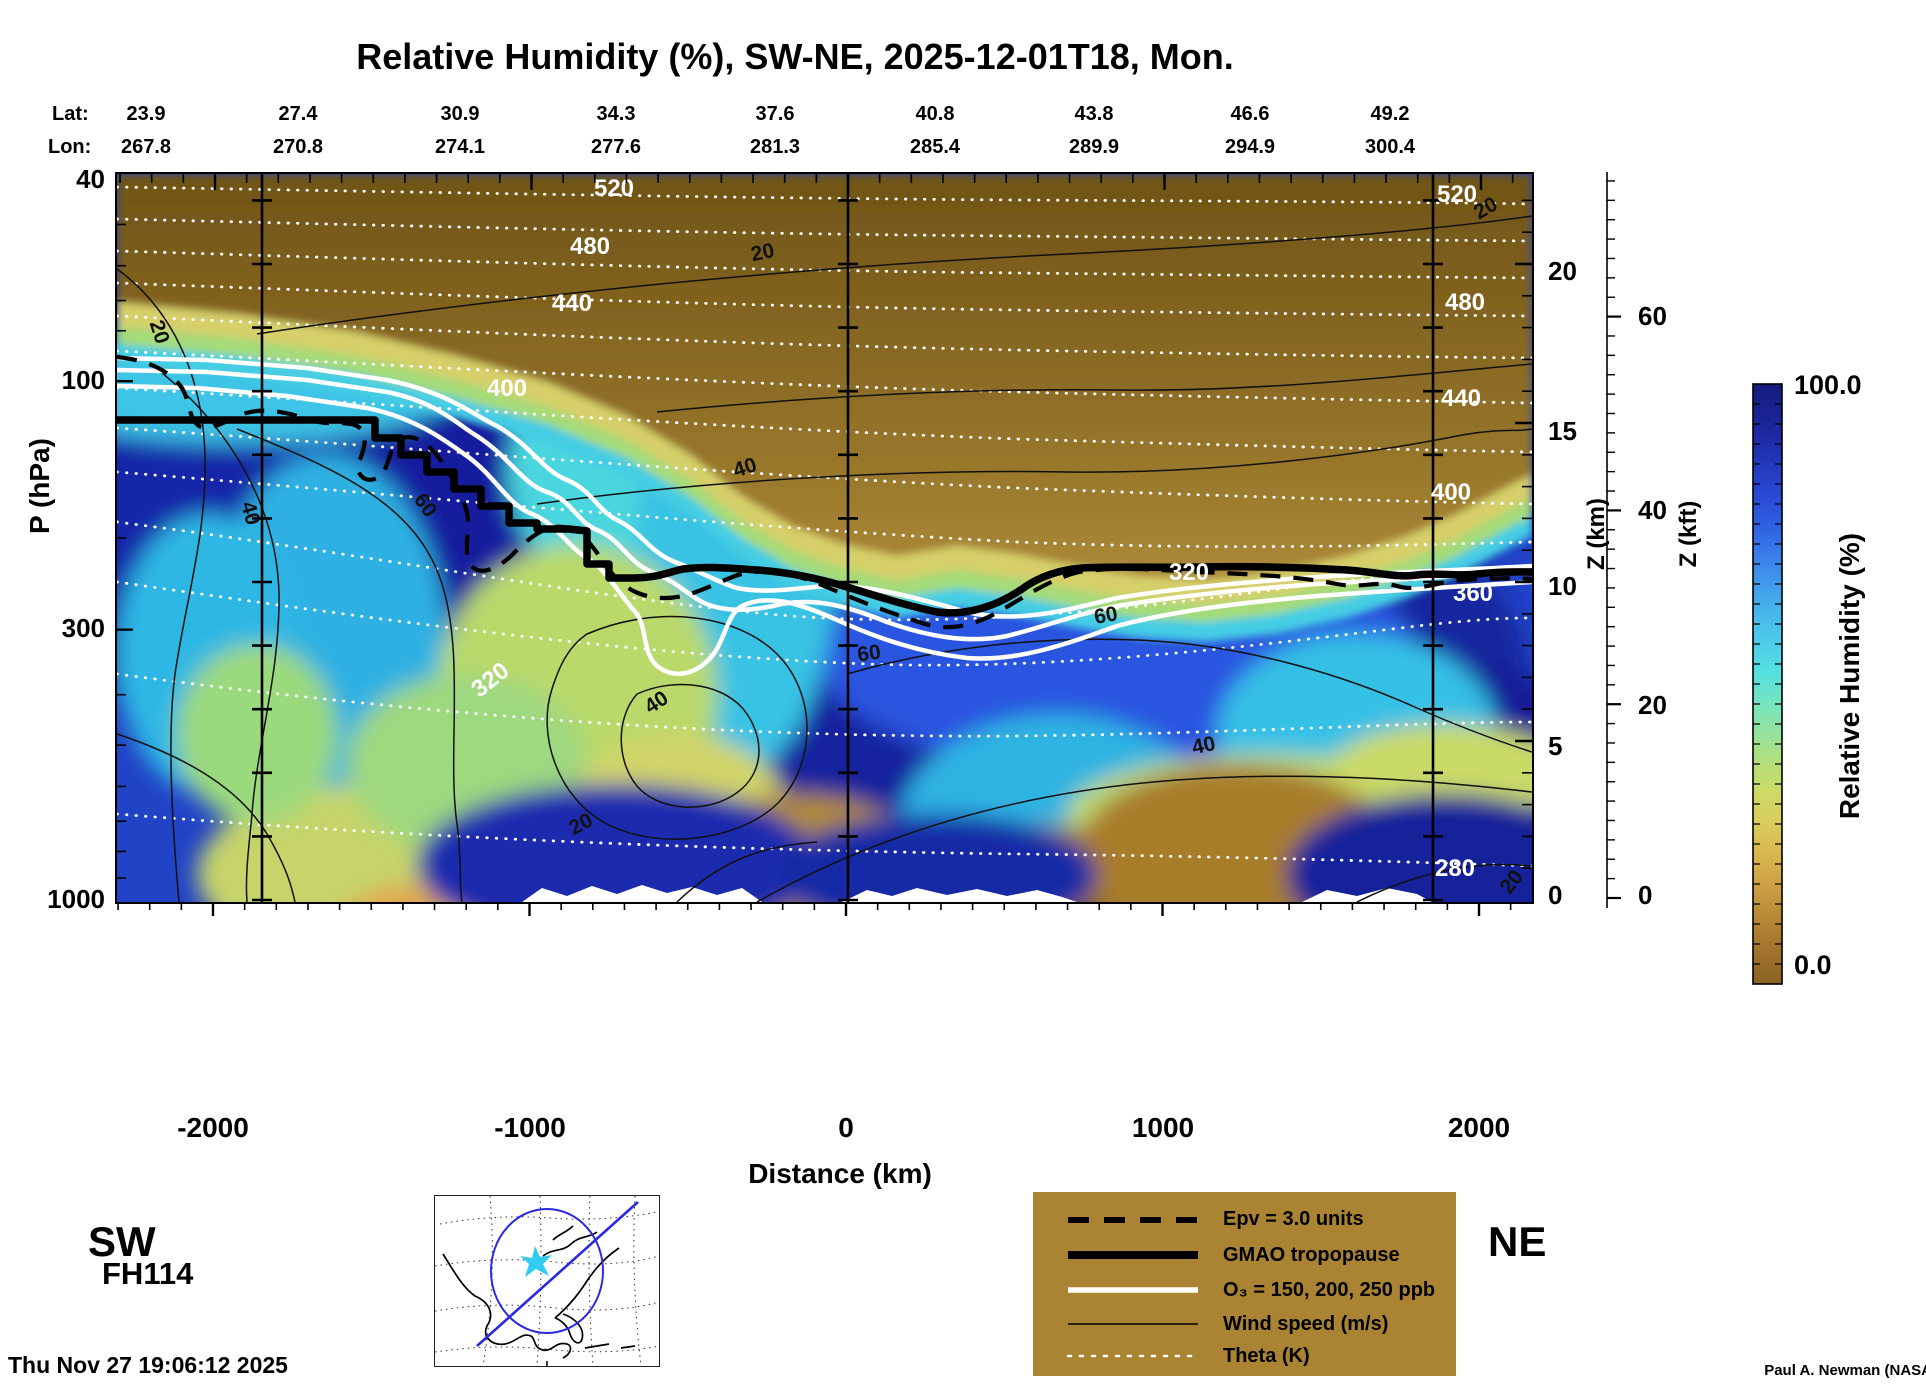 The width and height of the screenshot is (1926, 1394). I want to click on lon-value: 294.9, so click(1250, 147).